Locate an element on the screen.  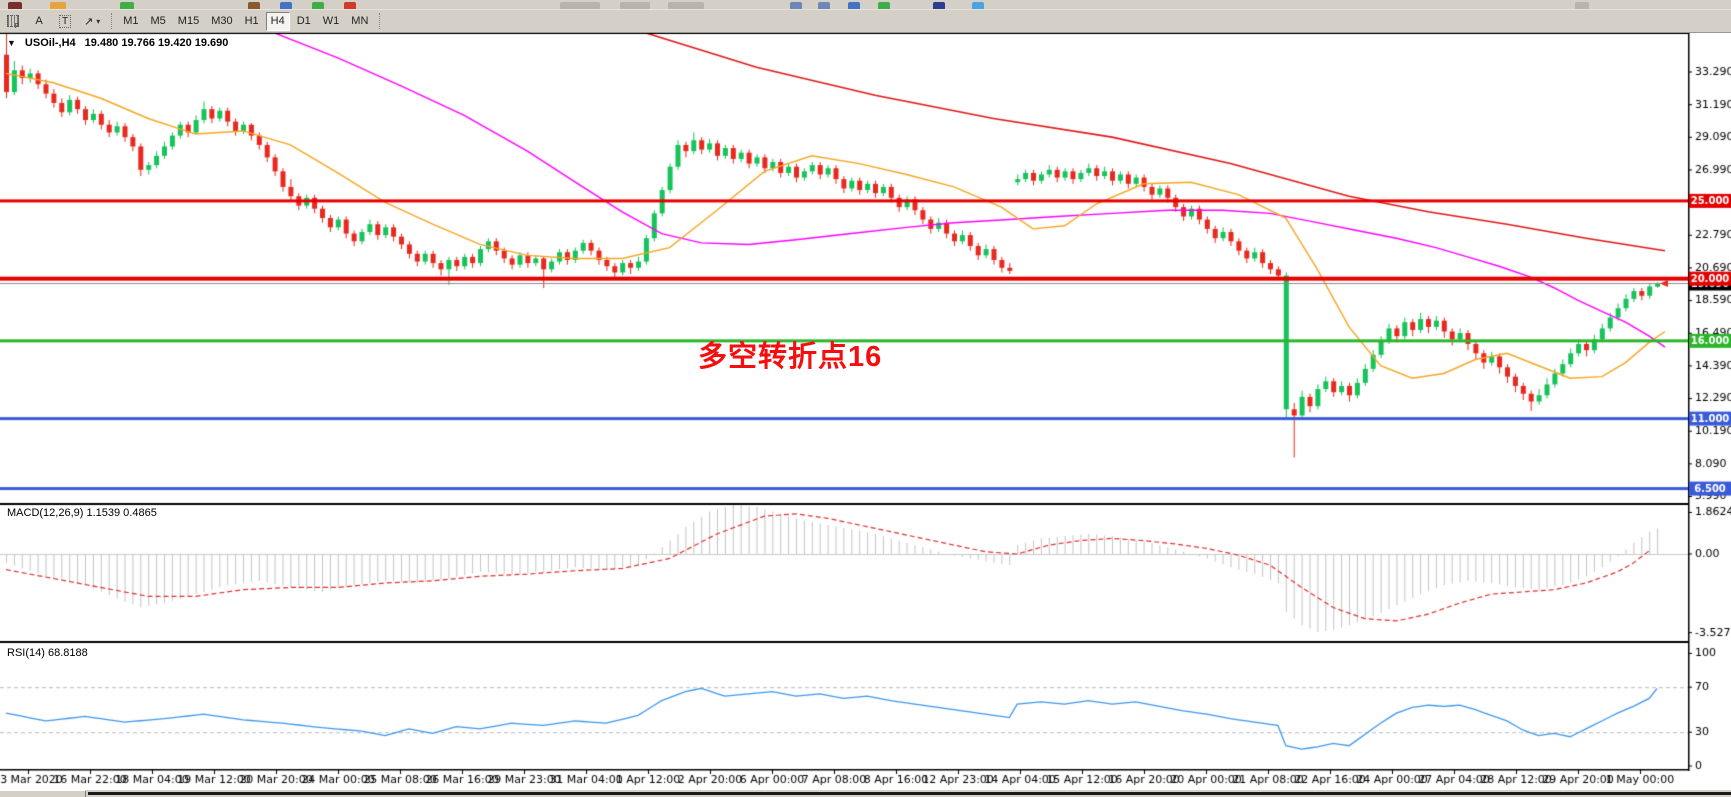
symbol-dropdown-icon: ▼ is located at coordinates (11, 43).